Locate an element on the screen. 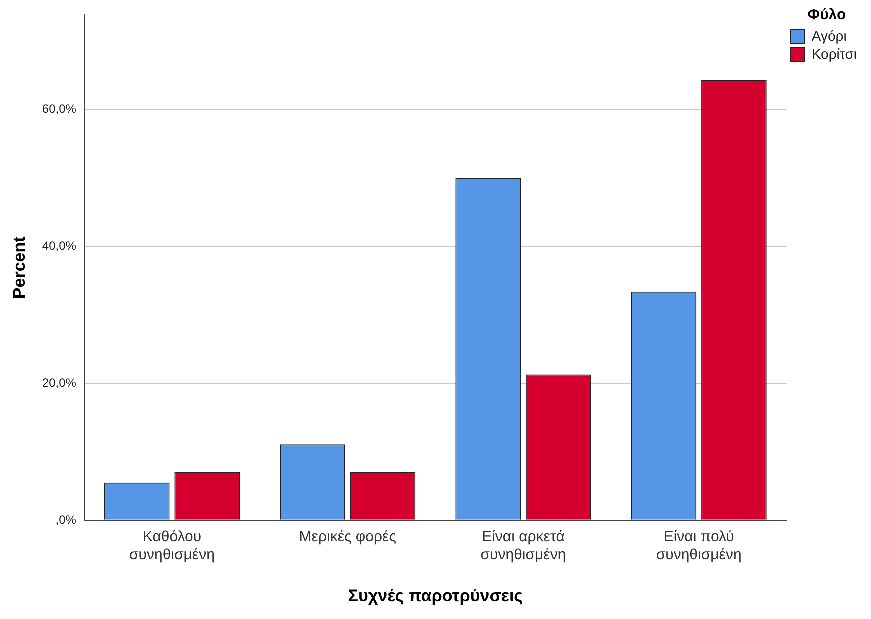 This screenshot has width=871, height=619. y-tick-label: 40,0% is located at coordinates (59, 245).